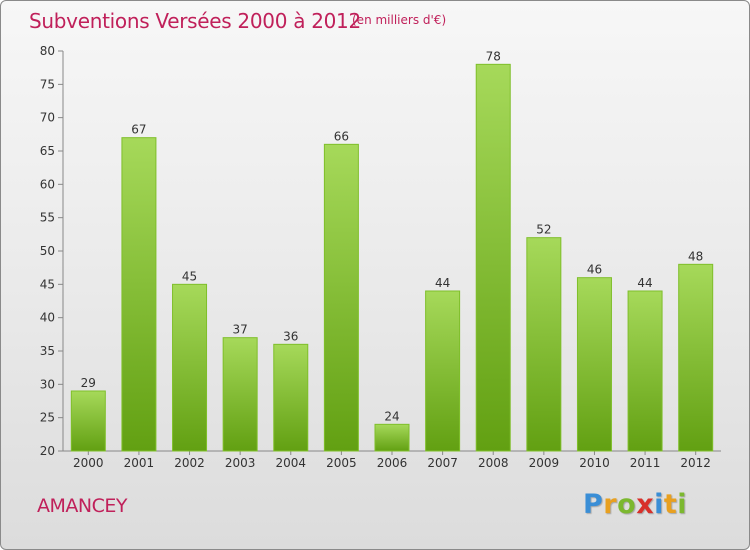 Image resolution: width=750 pixels, height=550 pixels. Describe the element at coordinates (341, 136) in the screenshot. I see `bar-value-label: 66` at that location.